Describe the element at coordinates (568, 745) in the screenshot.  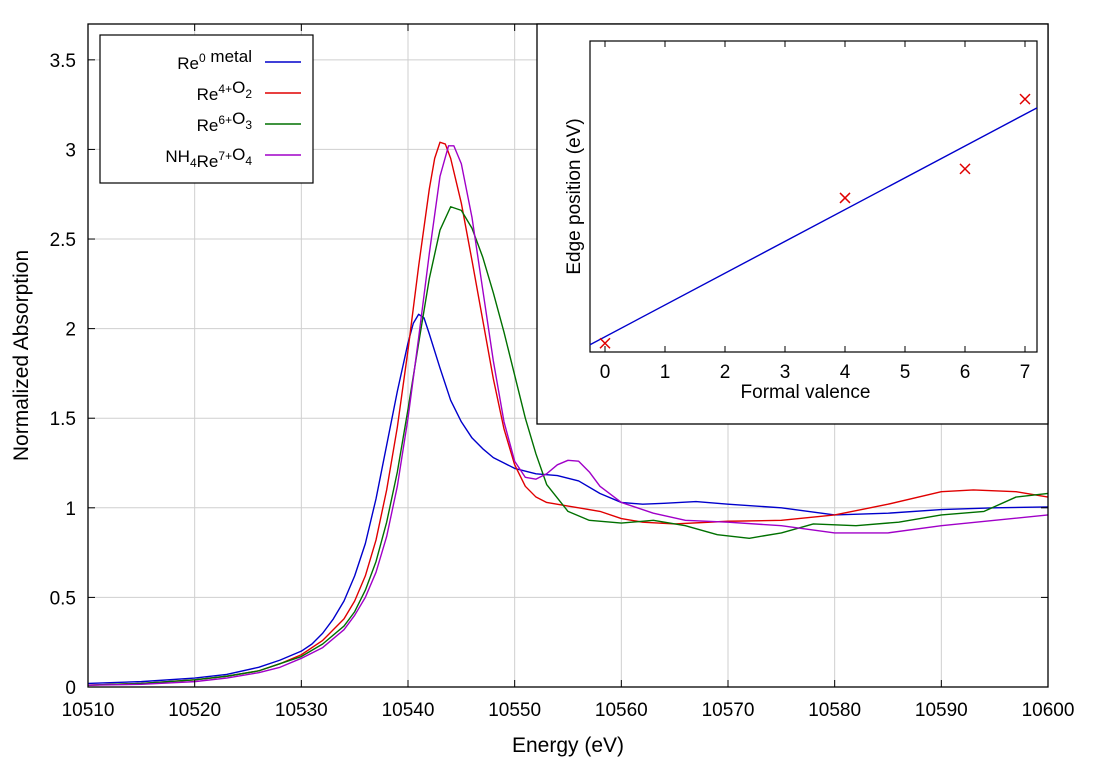
I see `x-axis-label: Energy (eV)` at that location.